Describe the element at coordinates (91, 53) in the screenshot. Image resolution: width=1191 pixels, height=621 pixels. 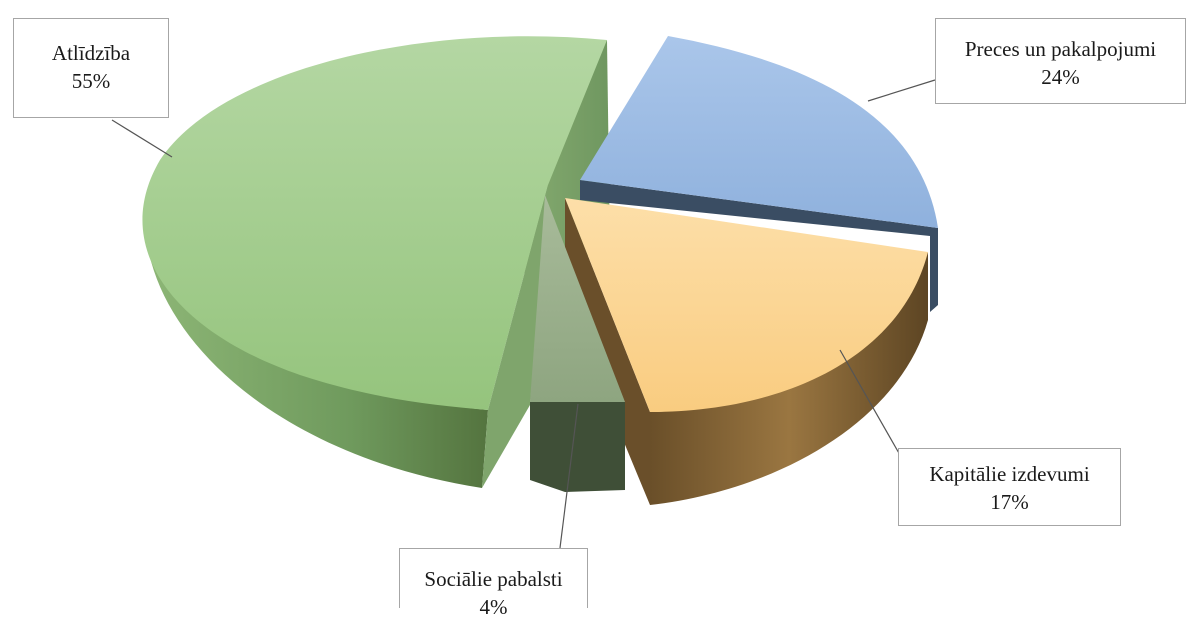
I see `label-atlidziba-name: Atlīdzība` at that location.